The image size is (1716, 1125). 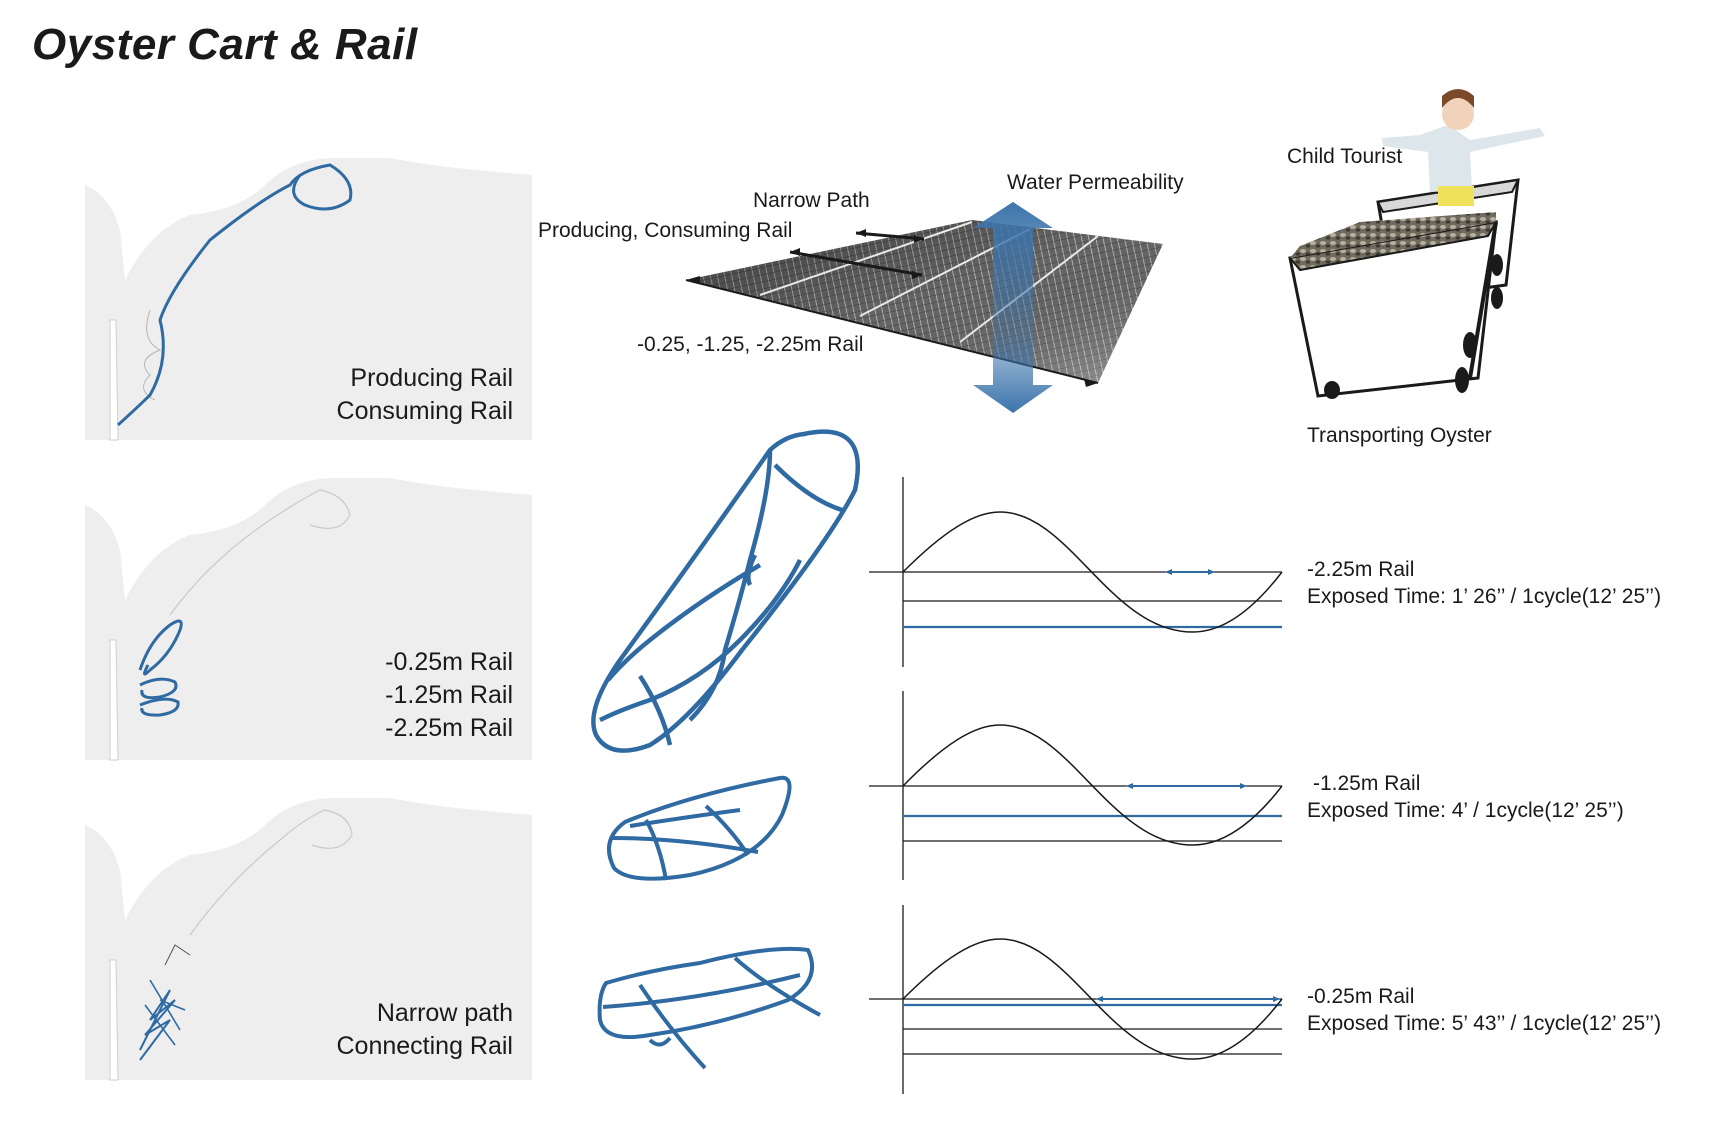 What do you see at coordinates (699, 828) in the screenshot?
I see `rail-loop-medium` at bounding box center [699, 828].